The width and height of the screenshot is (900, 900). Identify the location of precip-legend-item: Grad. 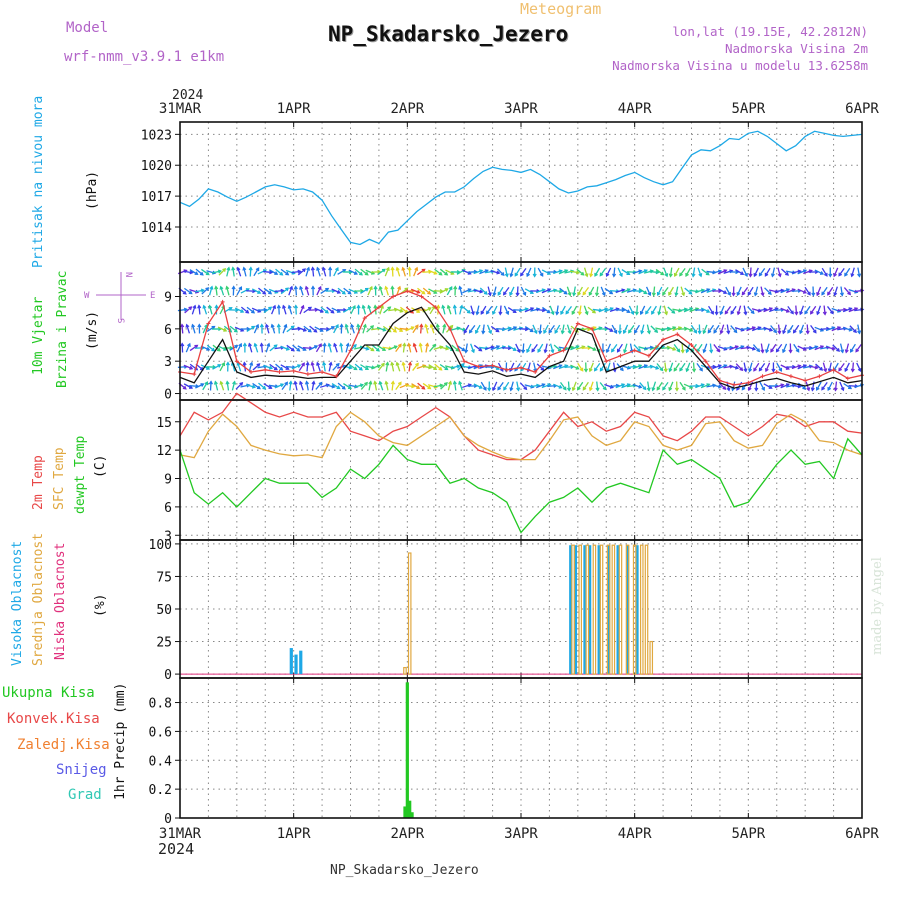
(85, 795).